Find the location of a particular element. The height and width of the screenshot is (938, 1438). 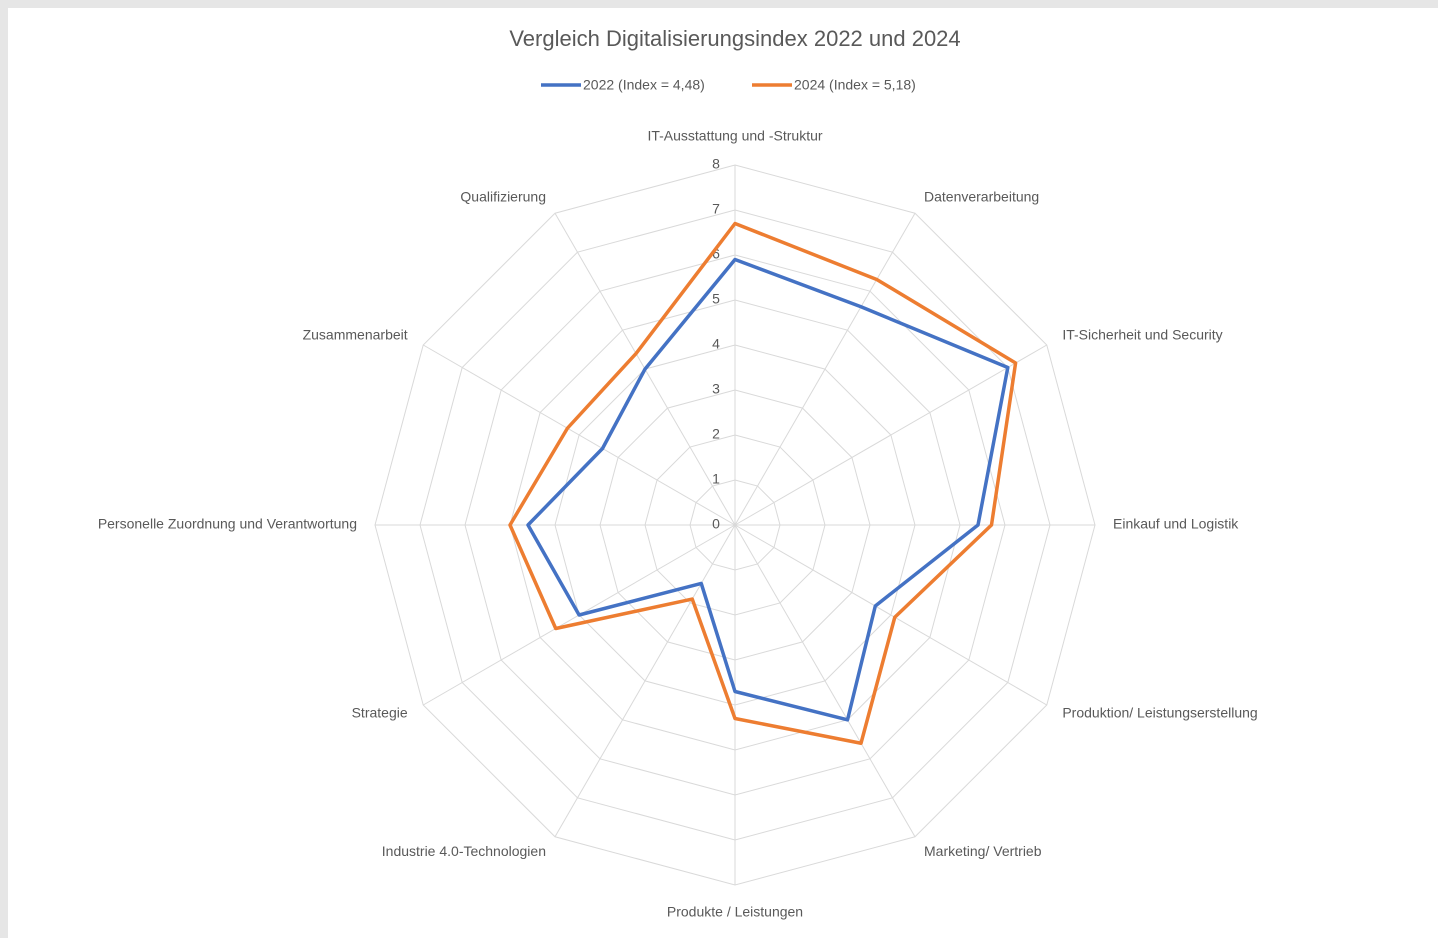

category-label: Produktion/ Leistungserstellung is located at coordinates (1159, 713).